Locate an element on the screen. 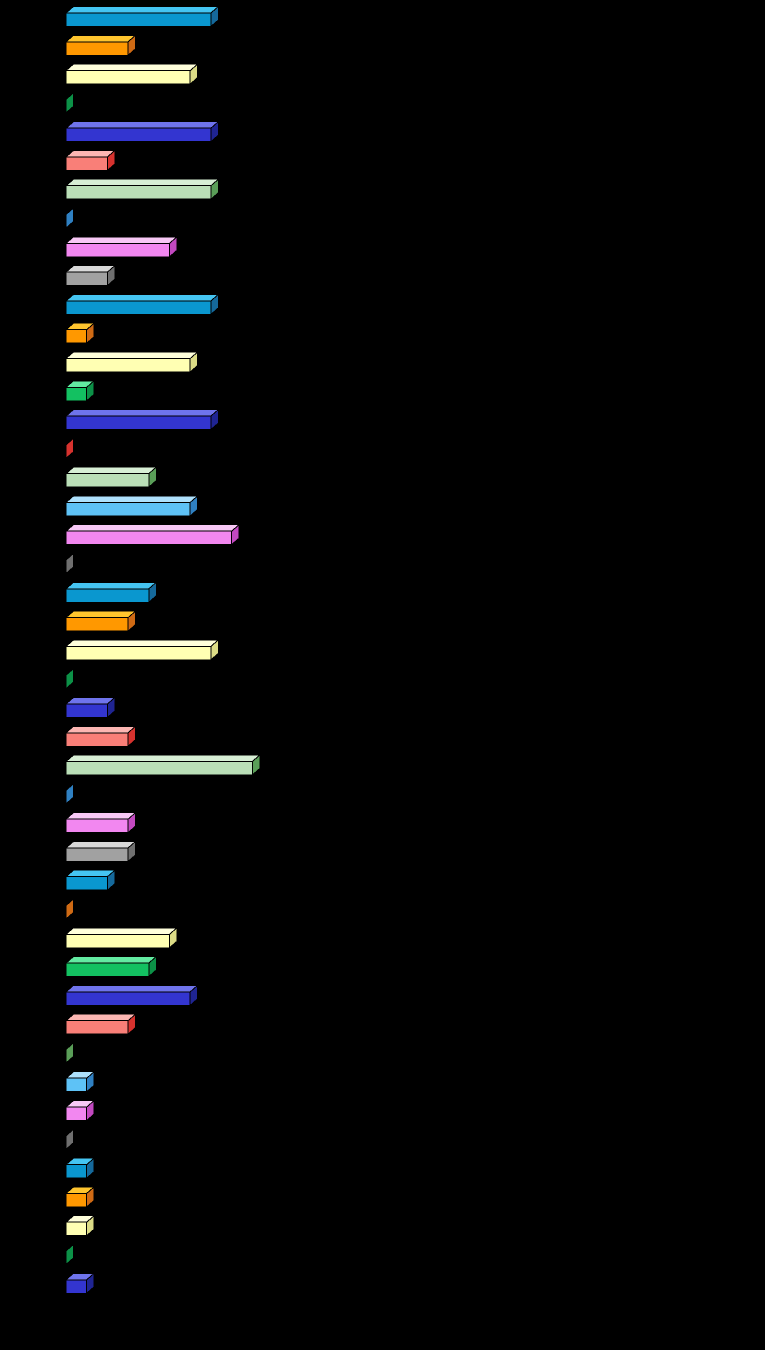 Image resolution: width=765 pixels, height=1350 pixels. bar-7-pale-green is located at coordinates (142, 189).